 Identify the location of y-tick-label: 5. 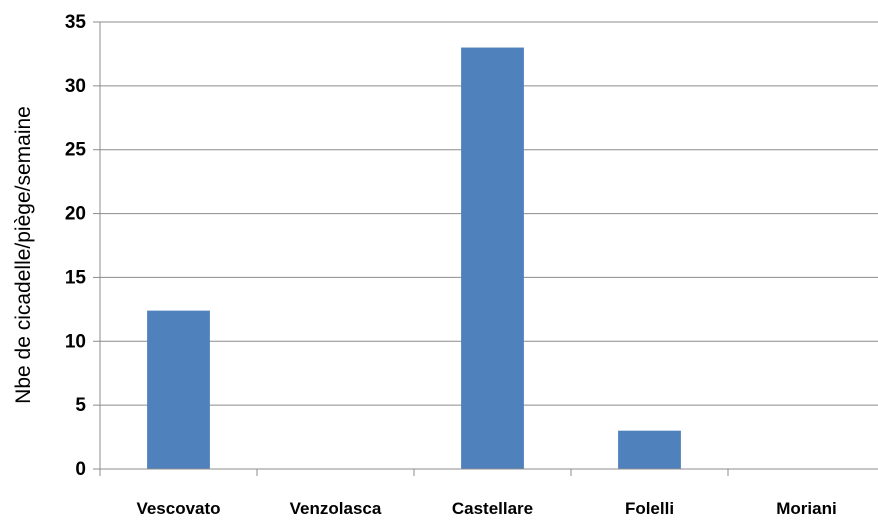
(80, 405).